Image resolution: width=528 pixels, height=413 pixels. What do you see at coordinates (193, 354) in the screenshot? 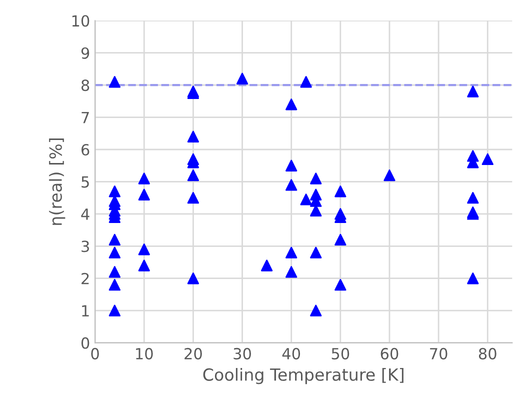
I see `x-tick-label: 20` at bounding box center [193, 354].